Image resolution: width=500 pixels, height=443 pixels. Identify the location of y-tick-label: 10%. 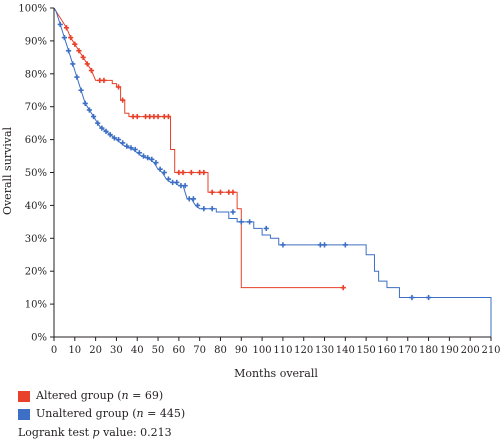
(36, 305).